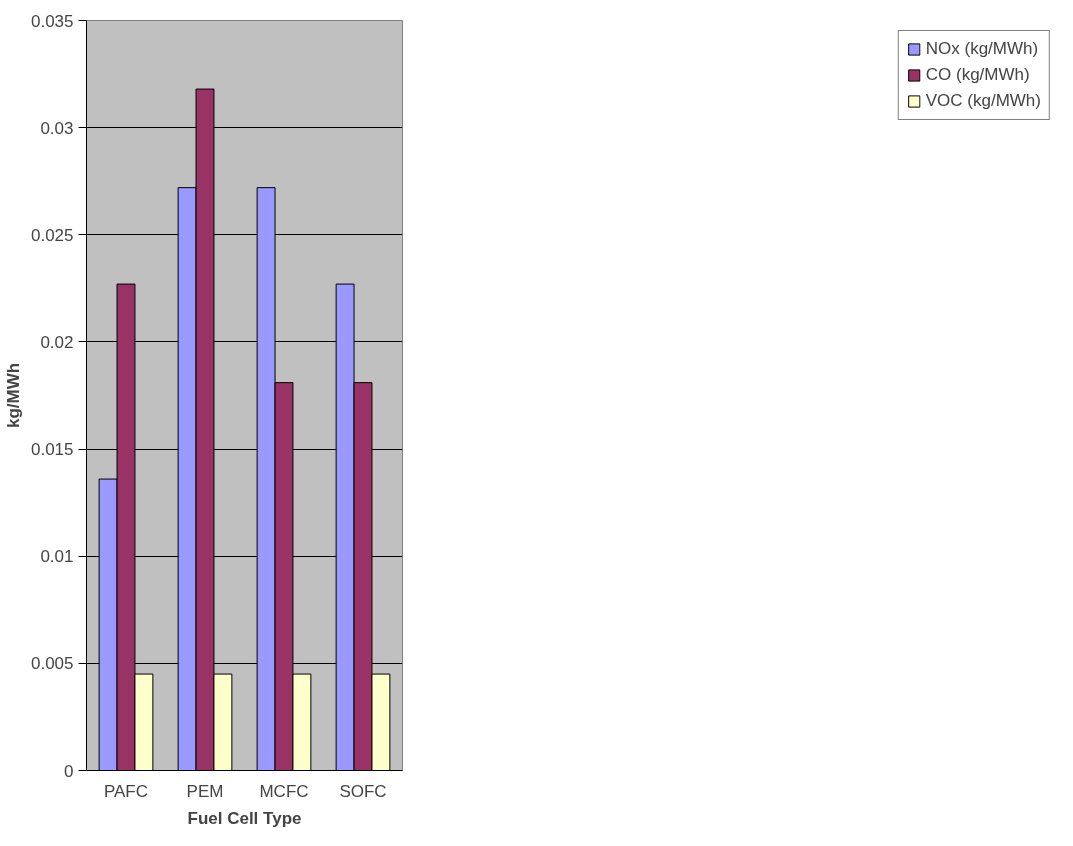 The width and height of the screenshot is (1073, 846). I want to click on y-tick-label: 0.02, so click(57, 342).